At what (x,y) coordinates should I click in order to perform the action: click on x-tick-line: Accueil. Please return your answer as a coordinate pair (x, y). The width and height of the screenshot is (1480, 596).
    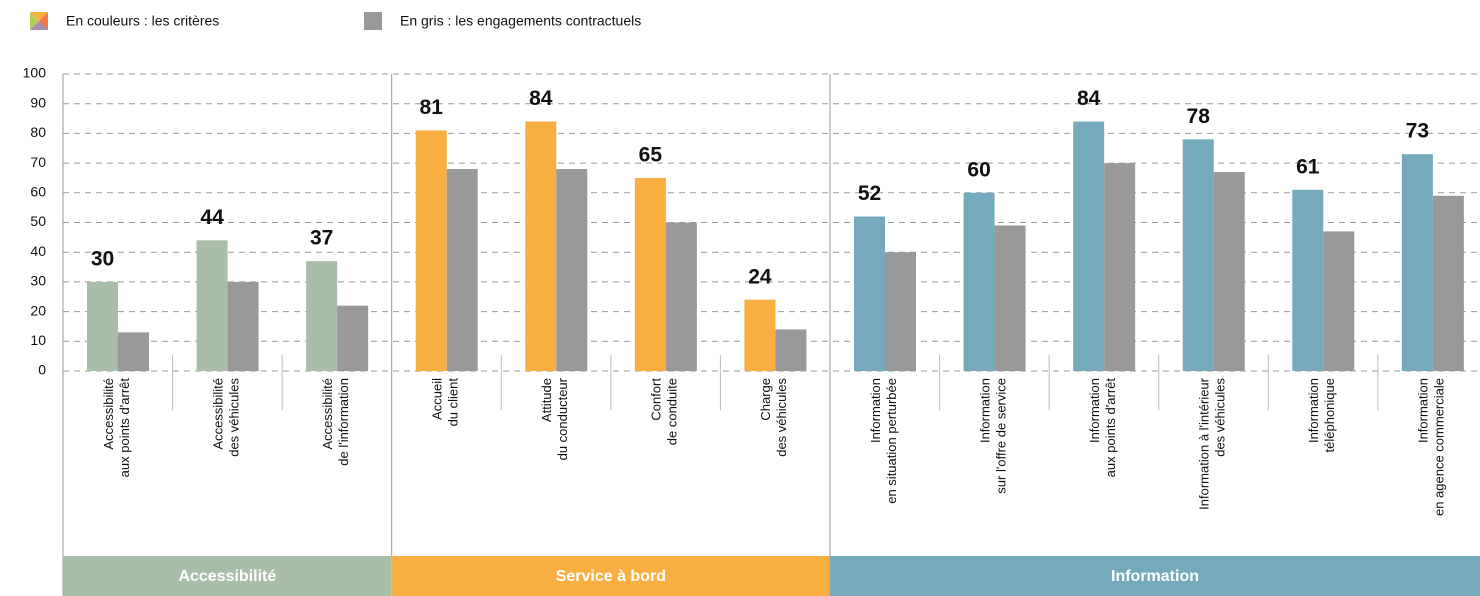
    Looking at the image, I should click on (437, 399).